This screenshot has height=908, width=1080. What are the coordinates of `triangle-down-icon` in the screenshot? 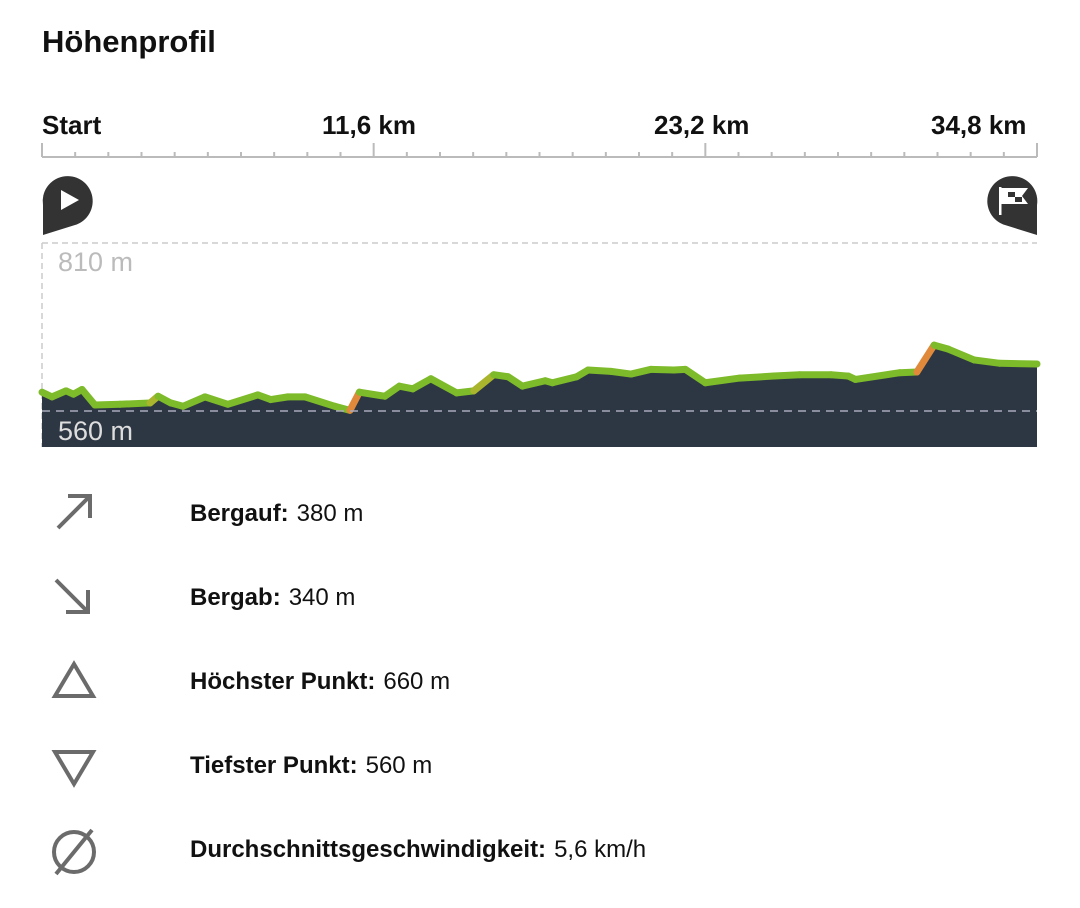 It's located at (74, 769).